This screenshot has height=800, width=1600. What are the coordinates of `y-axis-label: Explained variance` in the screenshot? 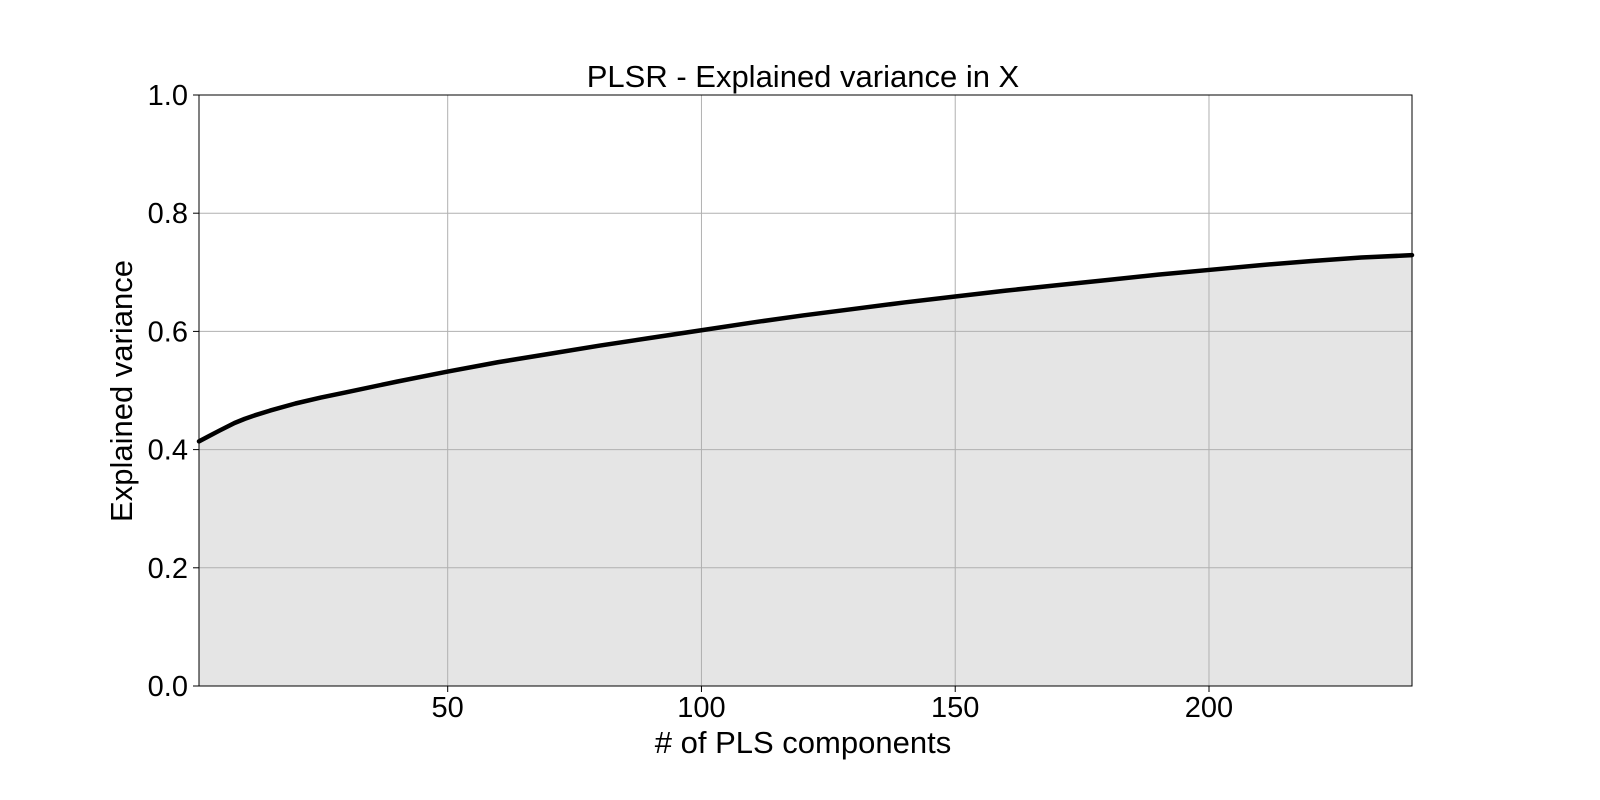 It's located at (121, 391).